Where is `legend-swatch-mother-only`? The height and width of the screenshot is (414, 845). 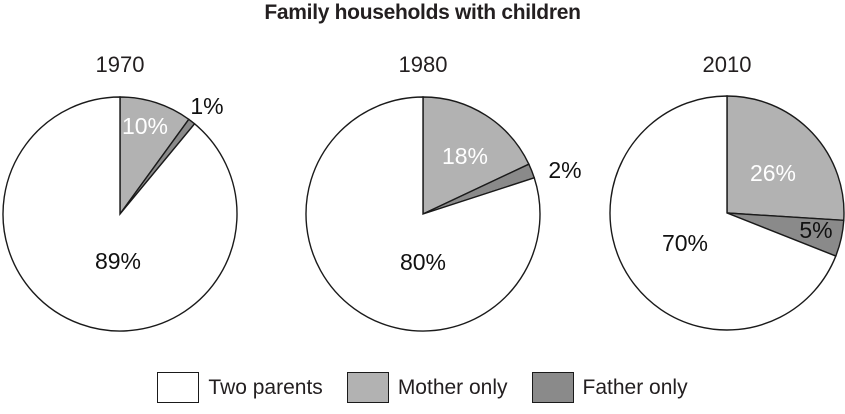 legend-swatch-mother-only is located at coordinates (367, 387).